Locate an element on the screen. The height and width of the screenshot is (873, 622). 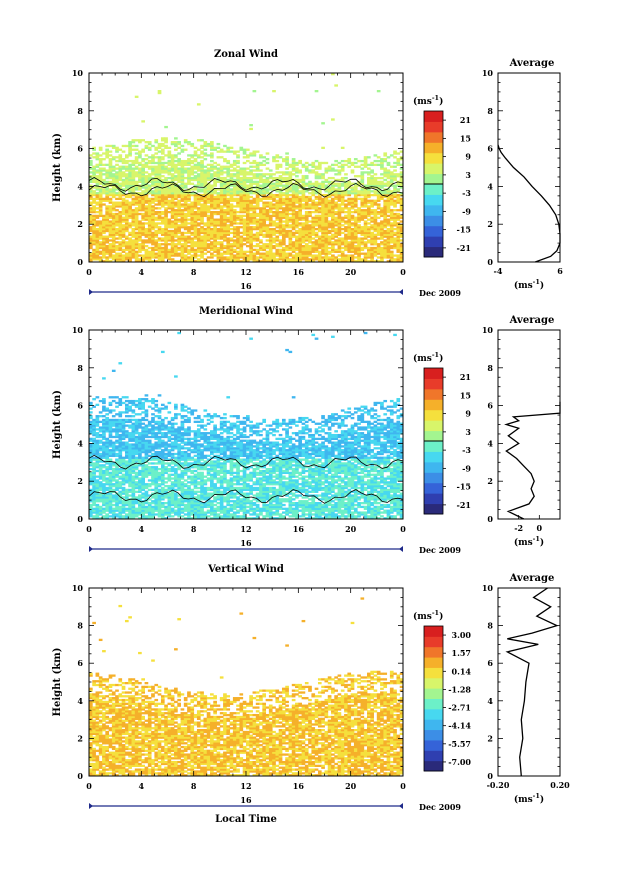
x-tick-label: 0 is located at coordinates (403, 272).